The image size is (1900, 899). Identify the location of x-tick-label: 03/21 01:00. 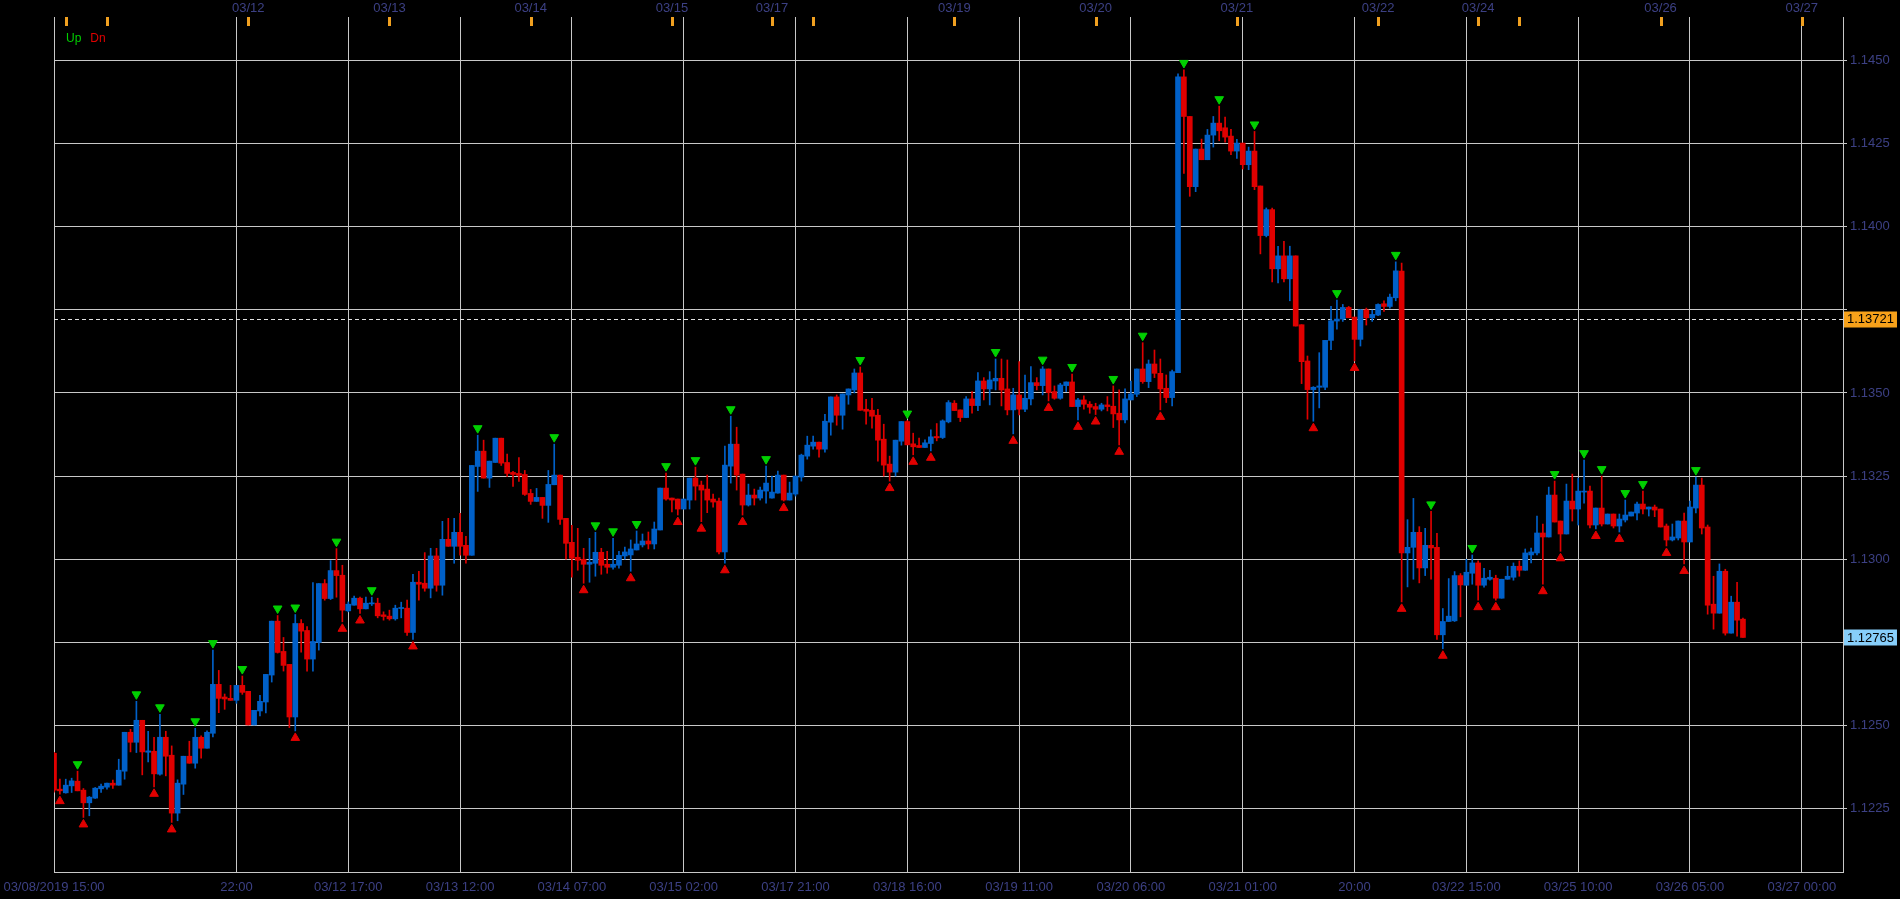
(1243, 886).